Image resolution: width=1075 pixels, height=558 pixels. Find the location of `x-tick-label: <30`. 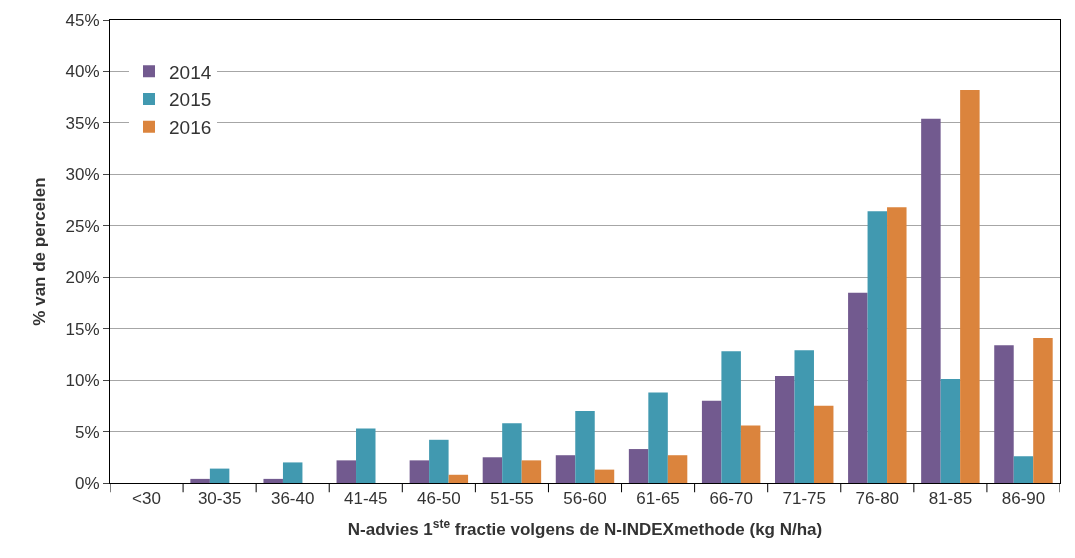

x-tick-label: <30 is located at coordinates (146, 499).